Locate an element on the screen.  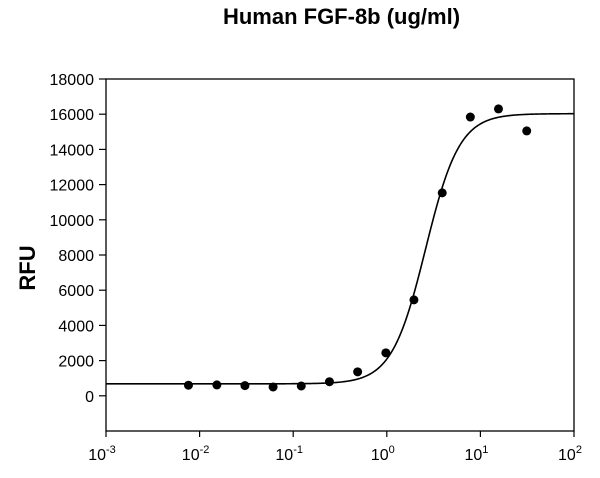
y-tick-label: 14000 is located at coordinates (72, 150).